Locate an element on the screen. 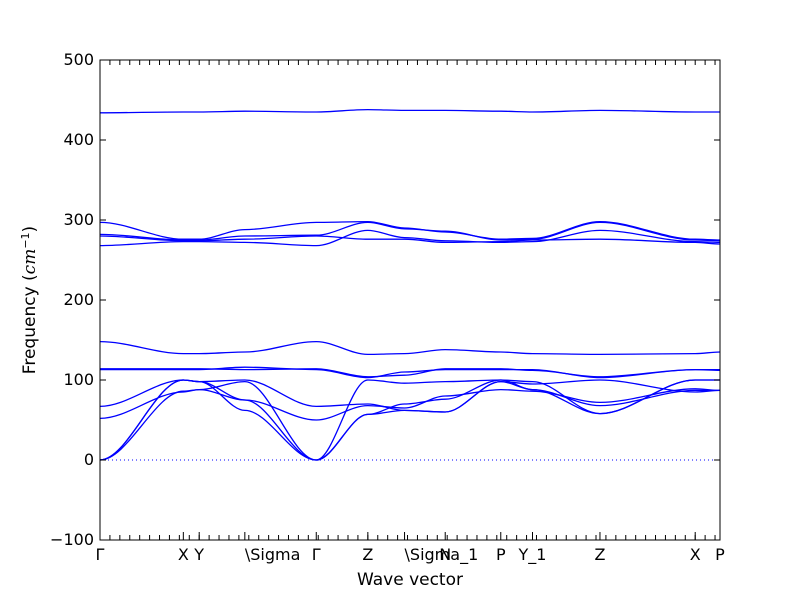 The height and width of the screenshot is (600, 800). y-axis-label: Frequency (cm−1) is located at coordinates (30, 300).